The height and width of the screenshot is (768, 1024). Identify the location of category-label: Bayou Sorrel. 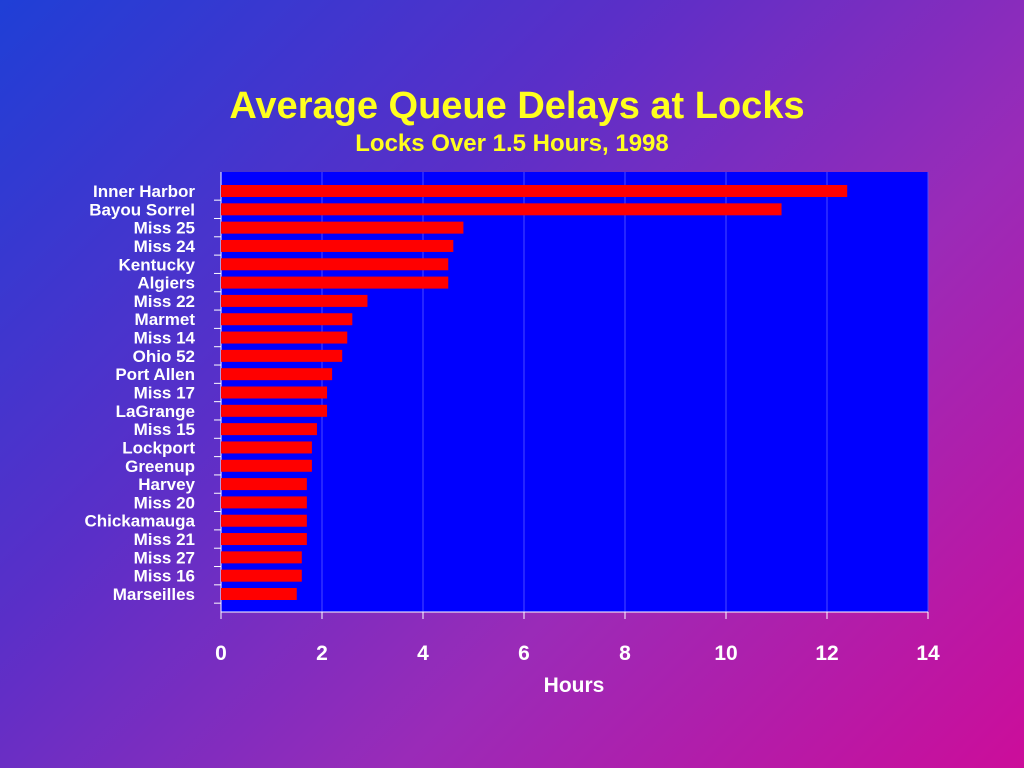
(142, 209).